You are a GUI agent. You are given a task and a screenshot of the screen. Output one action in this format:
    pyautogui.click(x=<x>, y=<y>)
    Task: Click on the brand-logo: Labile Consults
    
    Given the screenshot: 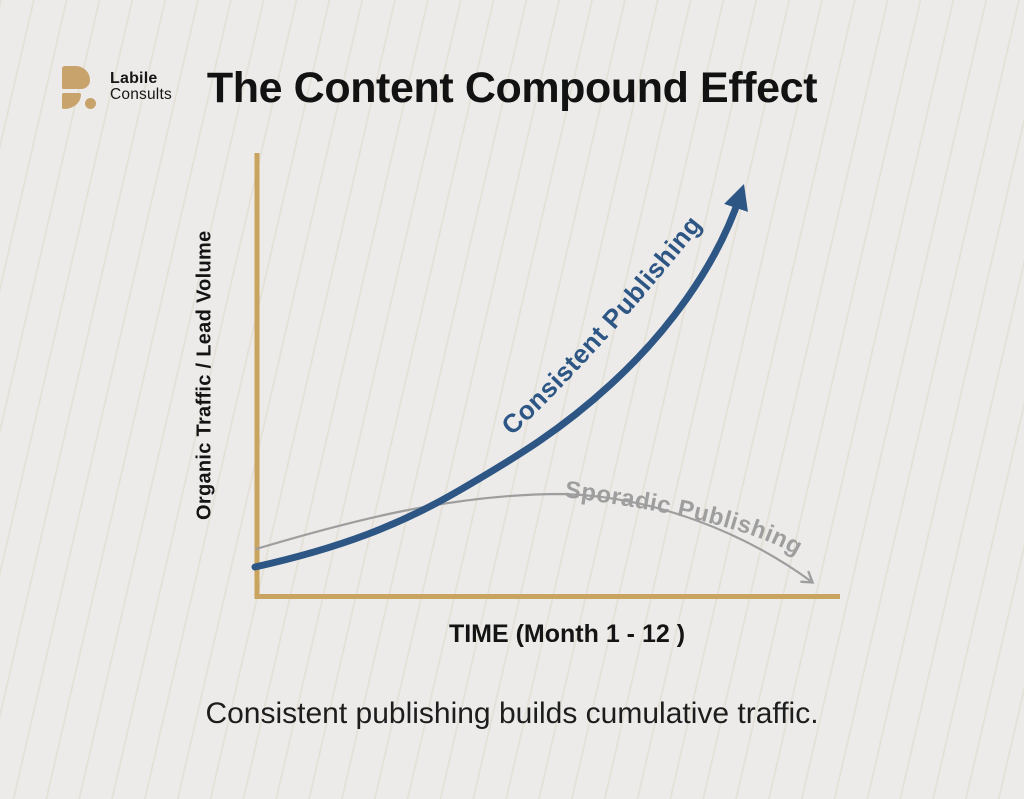 What is the action you would take?
    pyautogui.click(x=117, y=87)
    